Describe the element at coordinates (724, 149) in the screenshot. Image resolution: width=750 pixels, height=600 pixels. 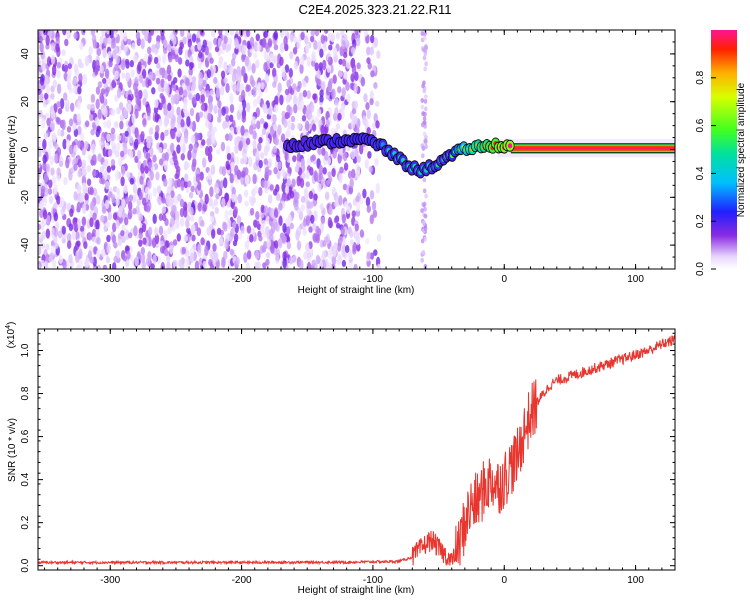
I see `colorbar-gradient` at that location.